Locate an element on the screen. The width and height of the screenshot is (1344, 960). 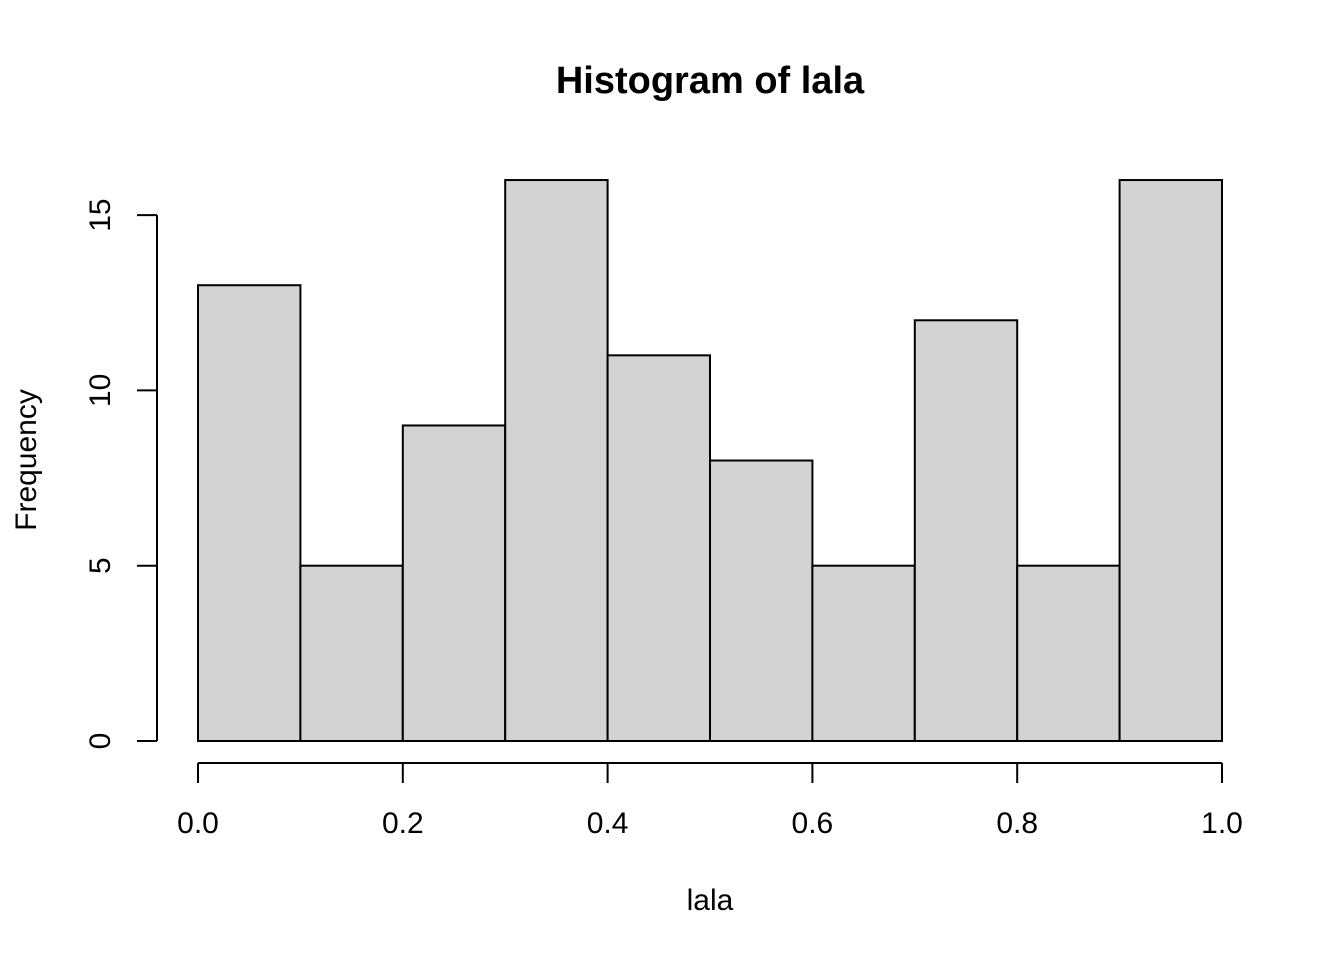
x-tick-label: 0.4 is located at coordinates (608, 823).